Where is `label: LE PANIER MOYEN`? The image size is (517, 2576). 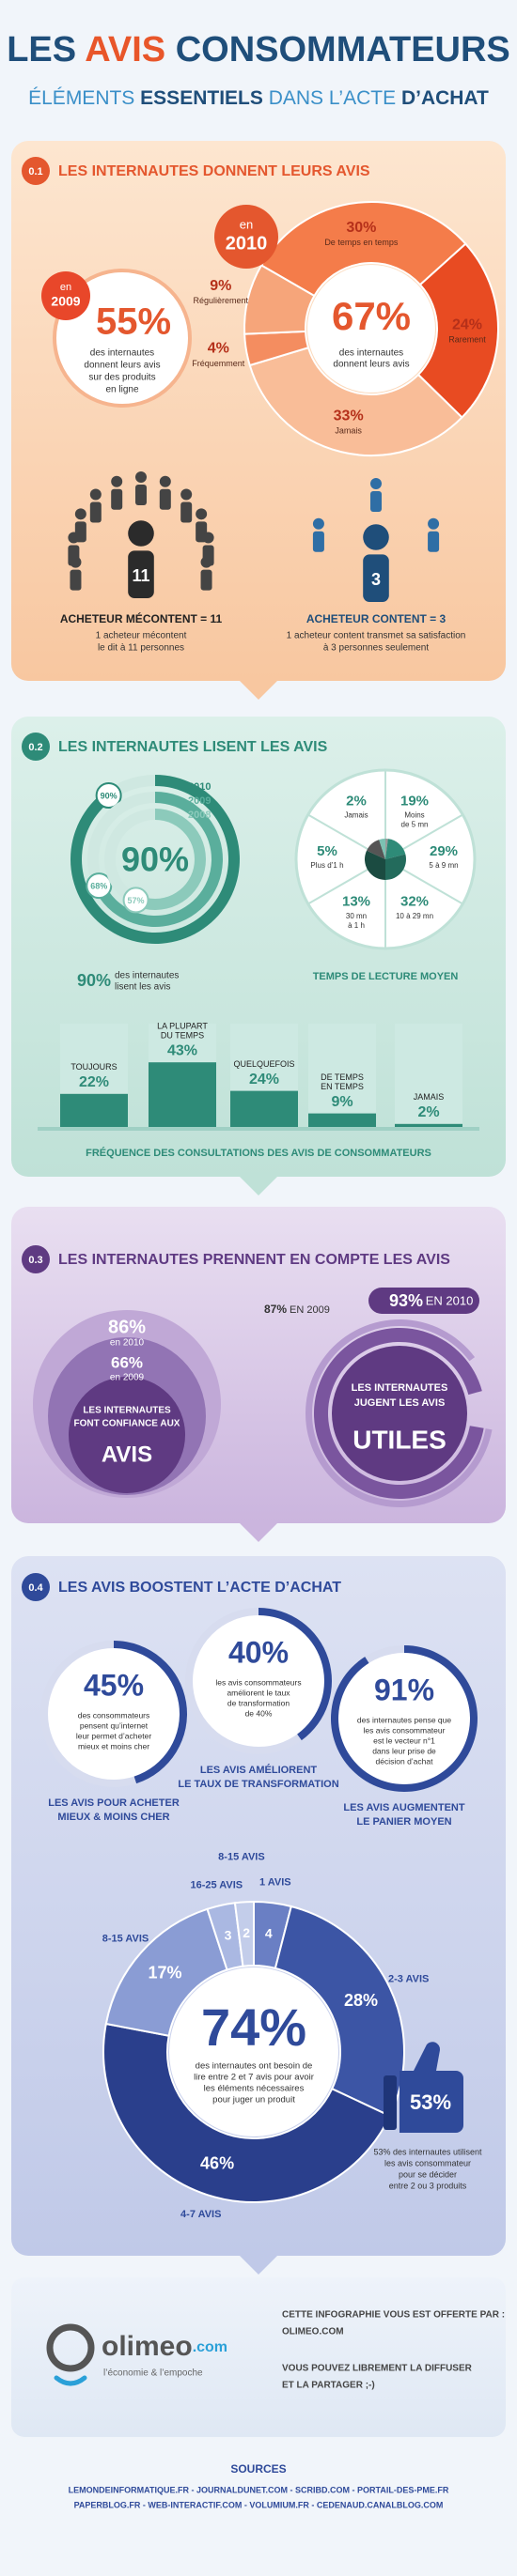 label: LE PANIER MOYEN is located at coordinates (403, 1822).